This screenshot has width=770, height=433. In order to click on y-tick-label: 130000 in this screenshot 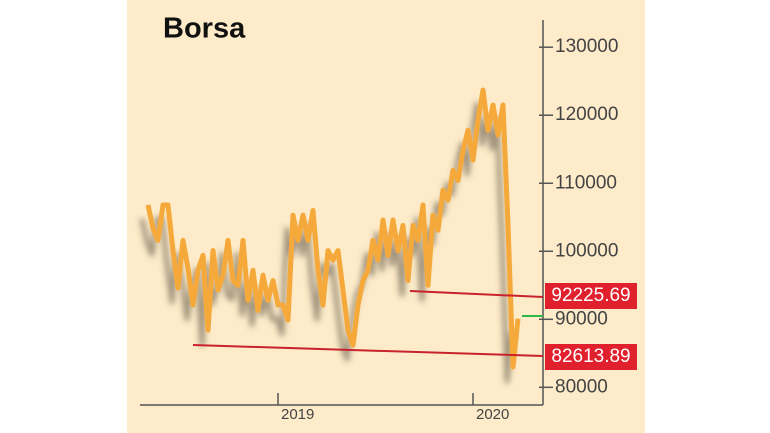, I will do `click(586, 46)`.